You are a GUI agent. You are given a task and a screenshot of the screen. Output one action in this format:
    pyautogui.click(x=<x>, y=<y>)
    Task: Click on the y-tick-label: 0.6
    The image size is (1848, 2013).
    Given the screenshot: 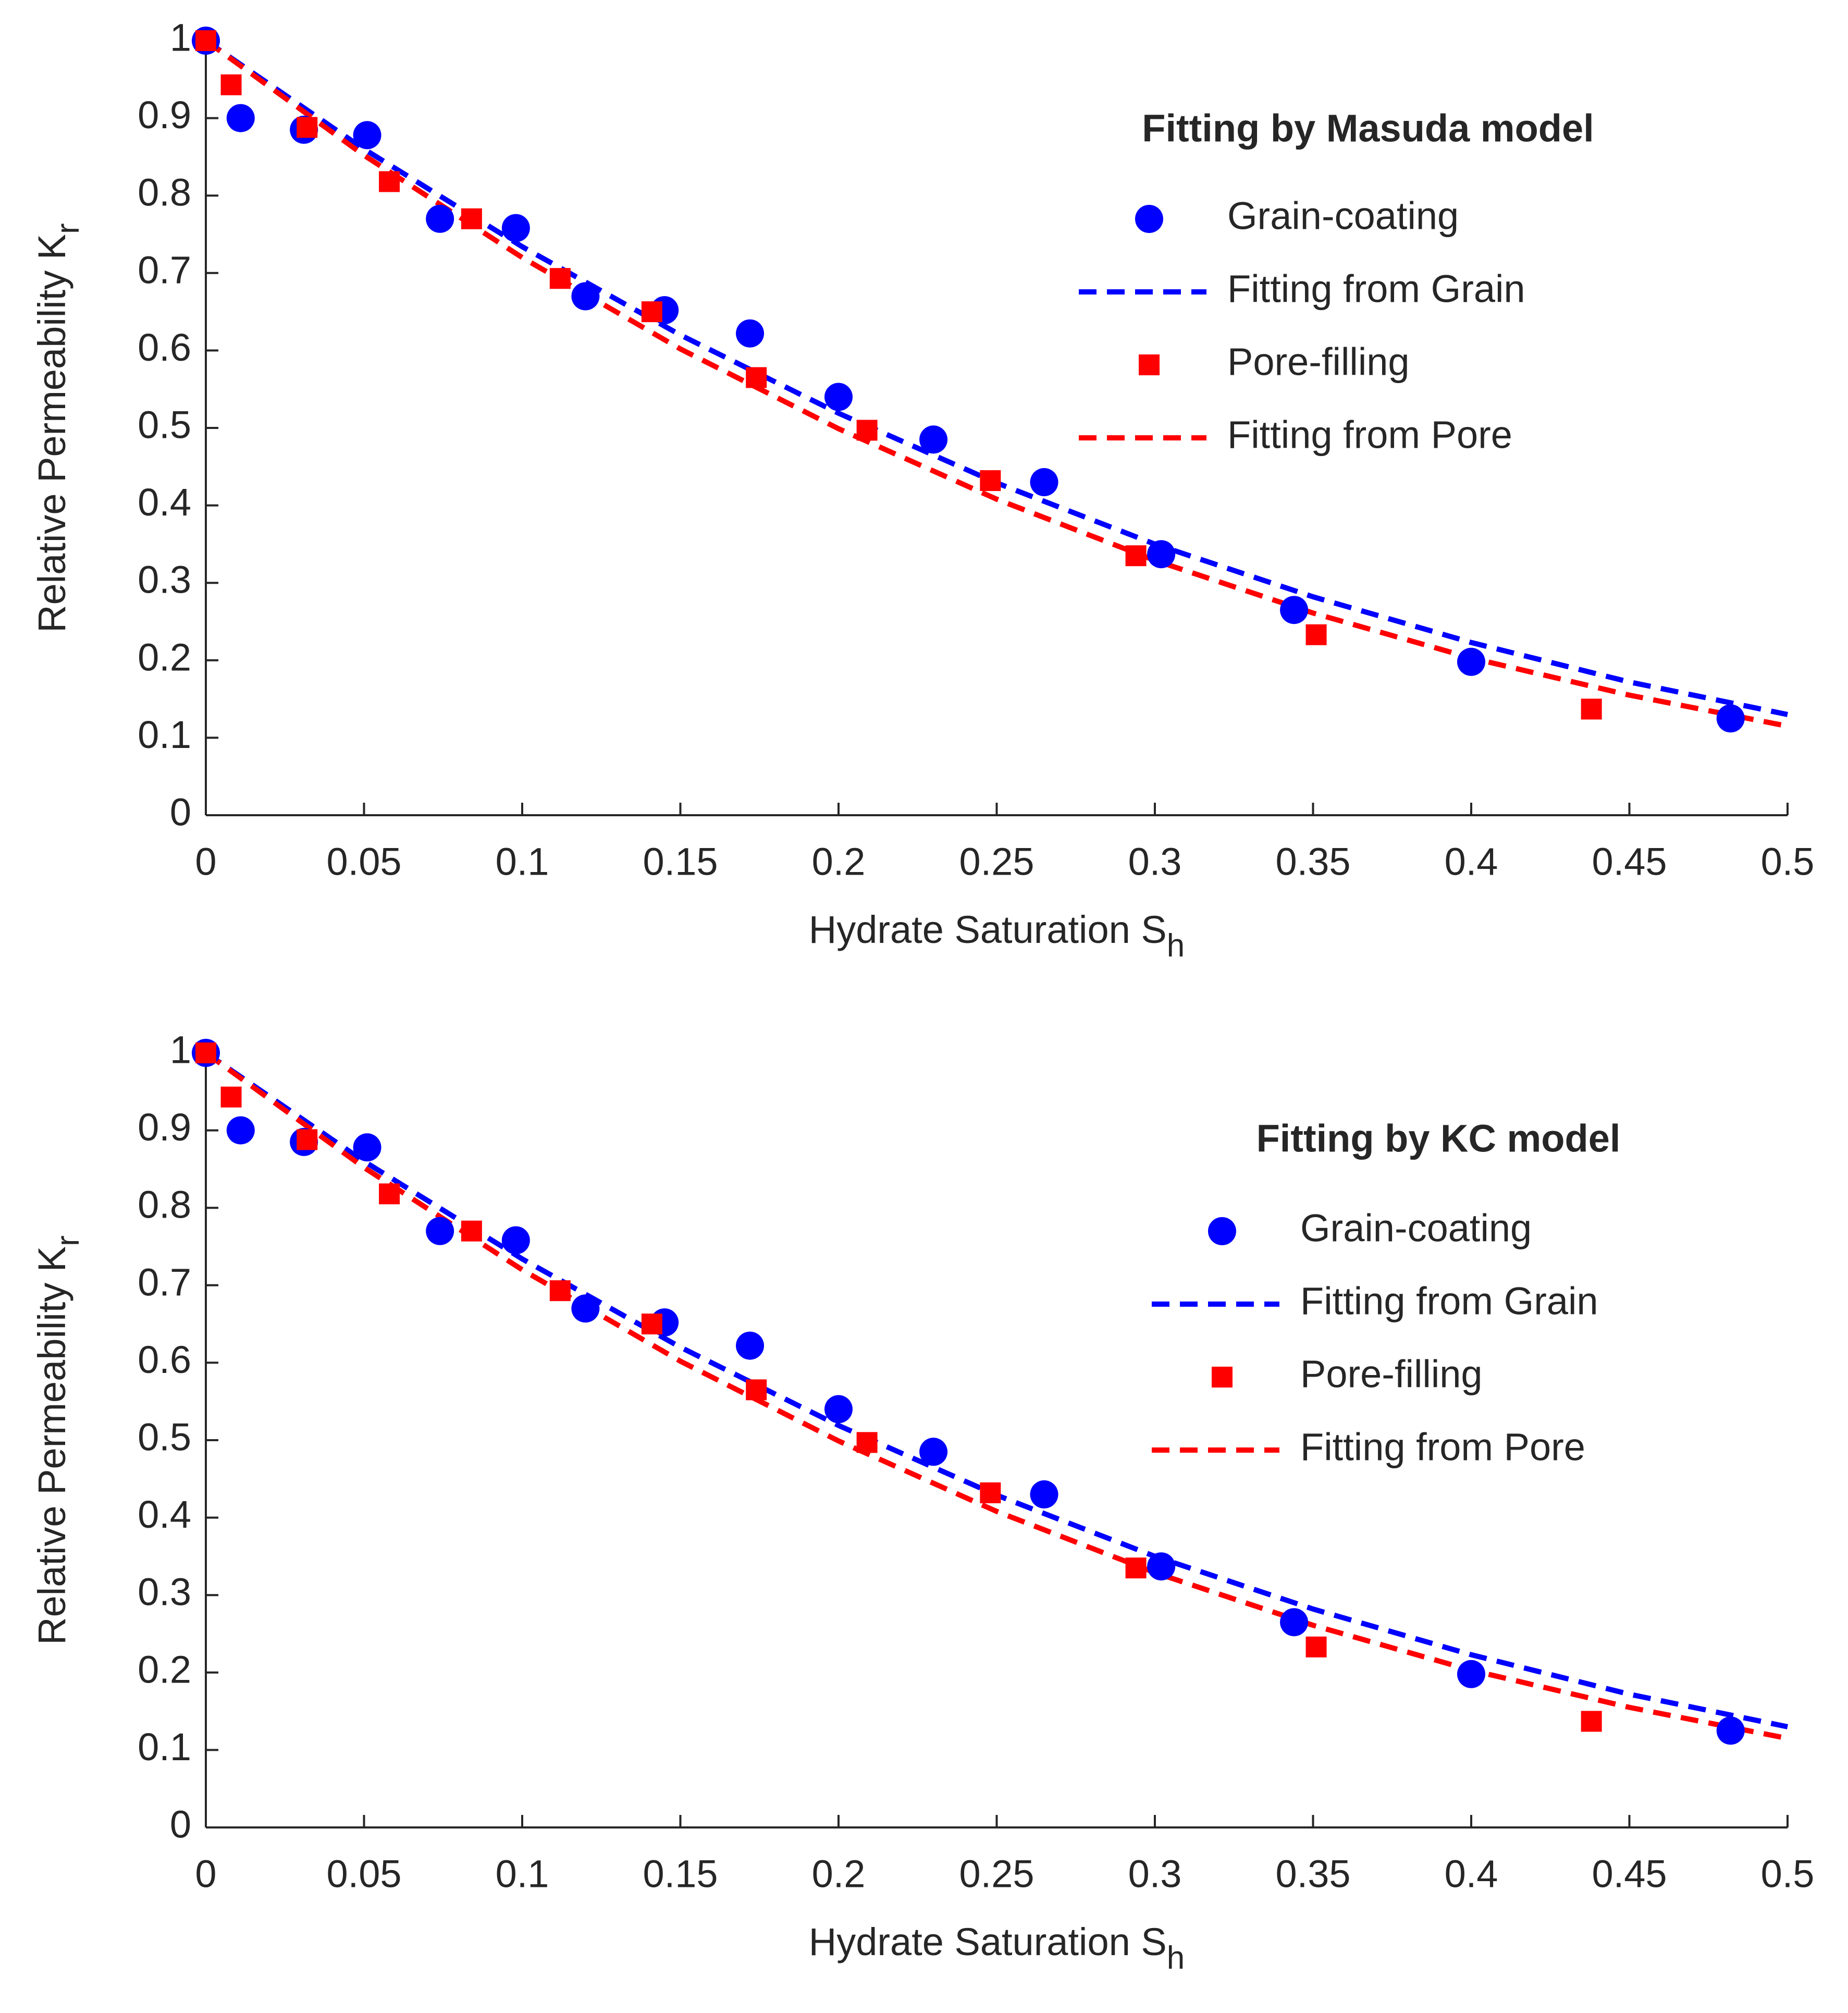 What is the action you would take?
    pyautogui.click(x=164, y=1359)
    